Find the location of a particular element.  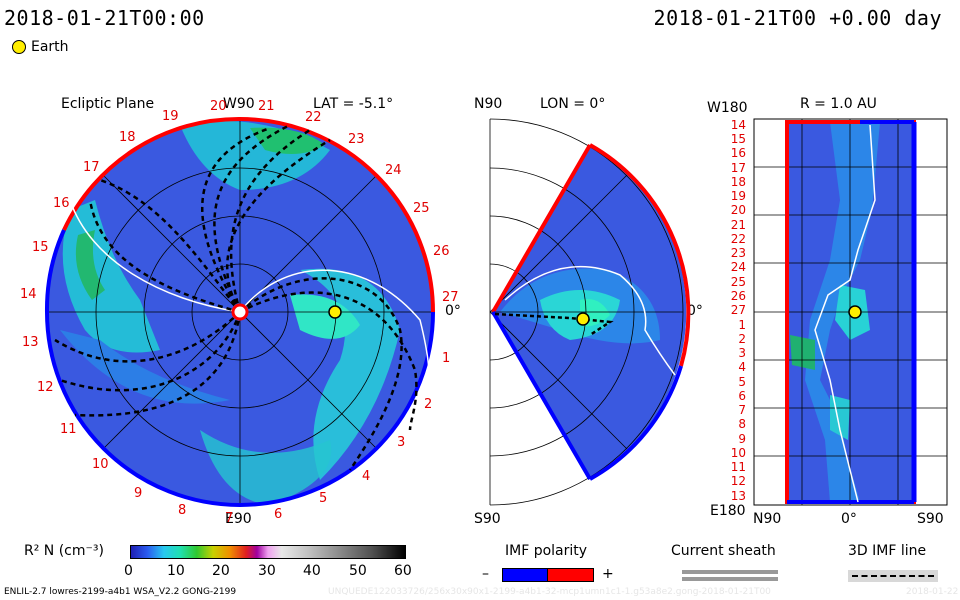

meridional-bottom-label: S90 is located at coordinates (487, 519).